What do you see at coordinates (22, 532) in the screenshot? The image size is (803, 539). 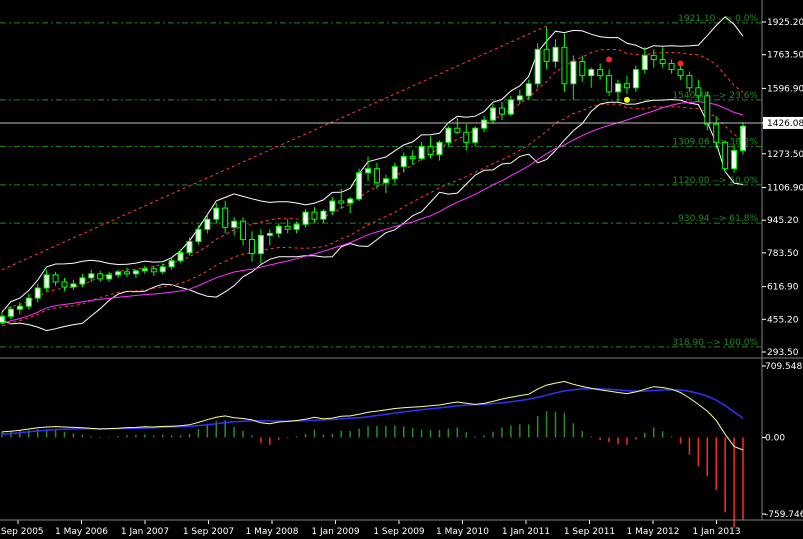 I see `time-tick-label: 1 Sep 2005` at bounding box center [22, 532].